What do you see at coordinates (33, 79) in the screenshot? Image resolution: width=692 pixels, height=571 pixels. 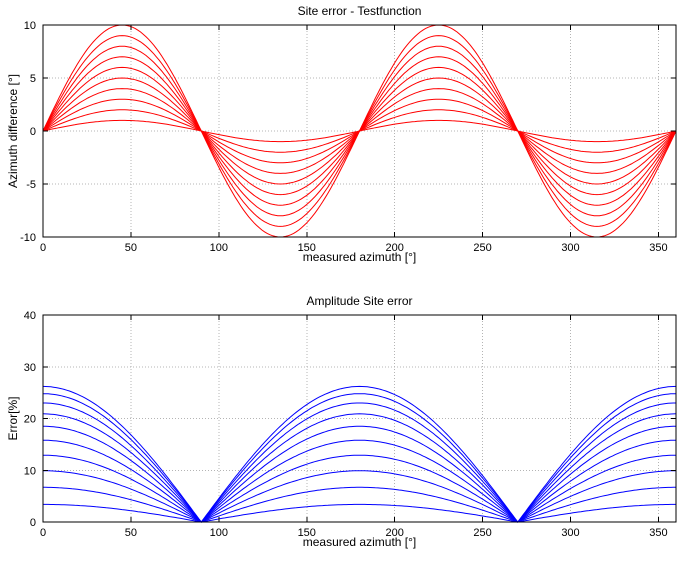 I see `y-tick-label: 5` at bounding box center [33, 79].